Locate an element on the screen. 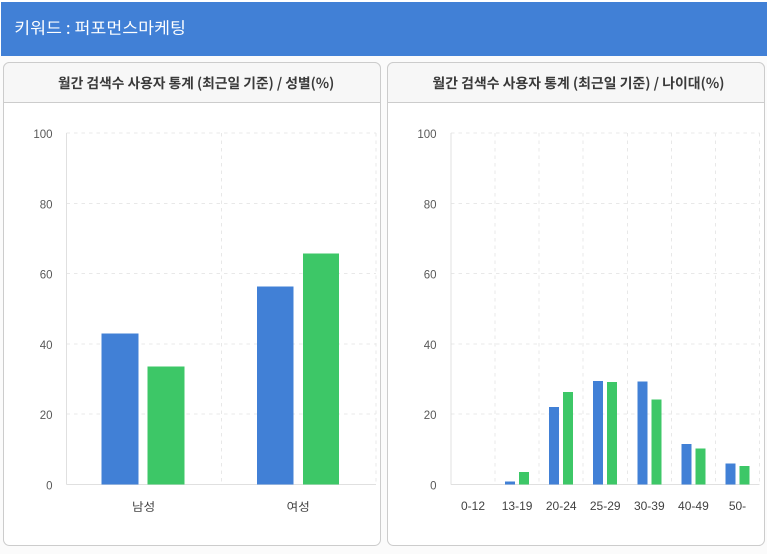 This screenshot has height=554, width=773. svg-text: 25-29 is located at coordinates (605, 506).